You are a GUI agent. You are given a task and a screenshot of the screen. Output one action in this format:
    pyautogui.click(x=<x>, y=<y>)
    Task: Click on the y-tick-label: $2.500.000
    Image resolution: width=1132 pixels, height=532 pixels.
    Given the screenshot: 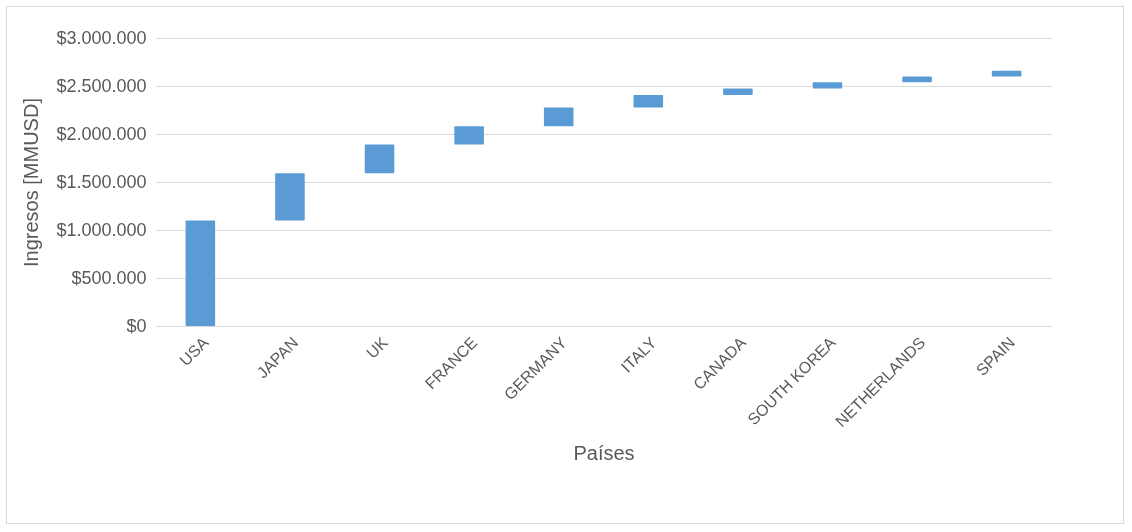 What is the action you would take?
    pyautogui.click(x=101, y=85)
    